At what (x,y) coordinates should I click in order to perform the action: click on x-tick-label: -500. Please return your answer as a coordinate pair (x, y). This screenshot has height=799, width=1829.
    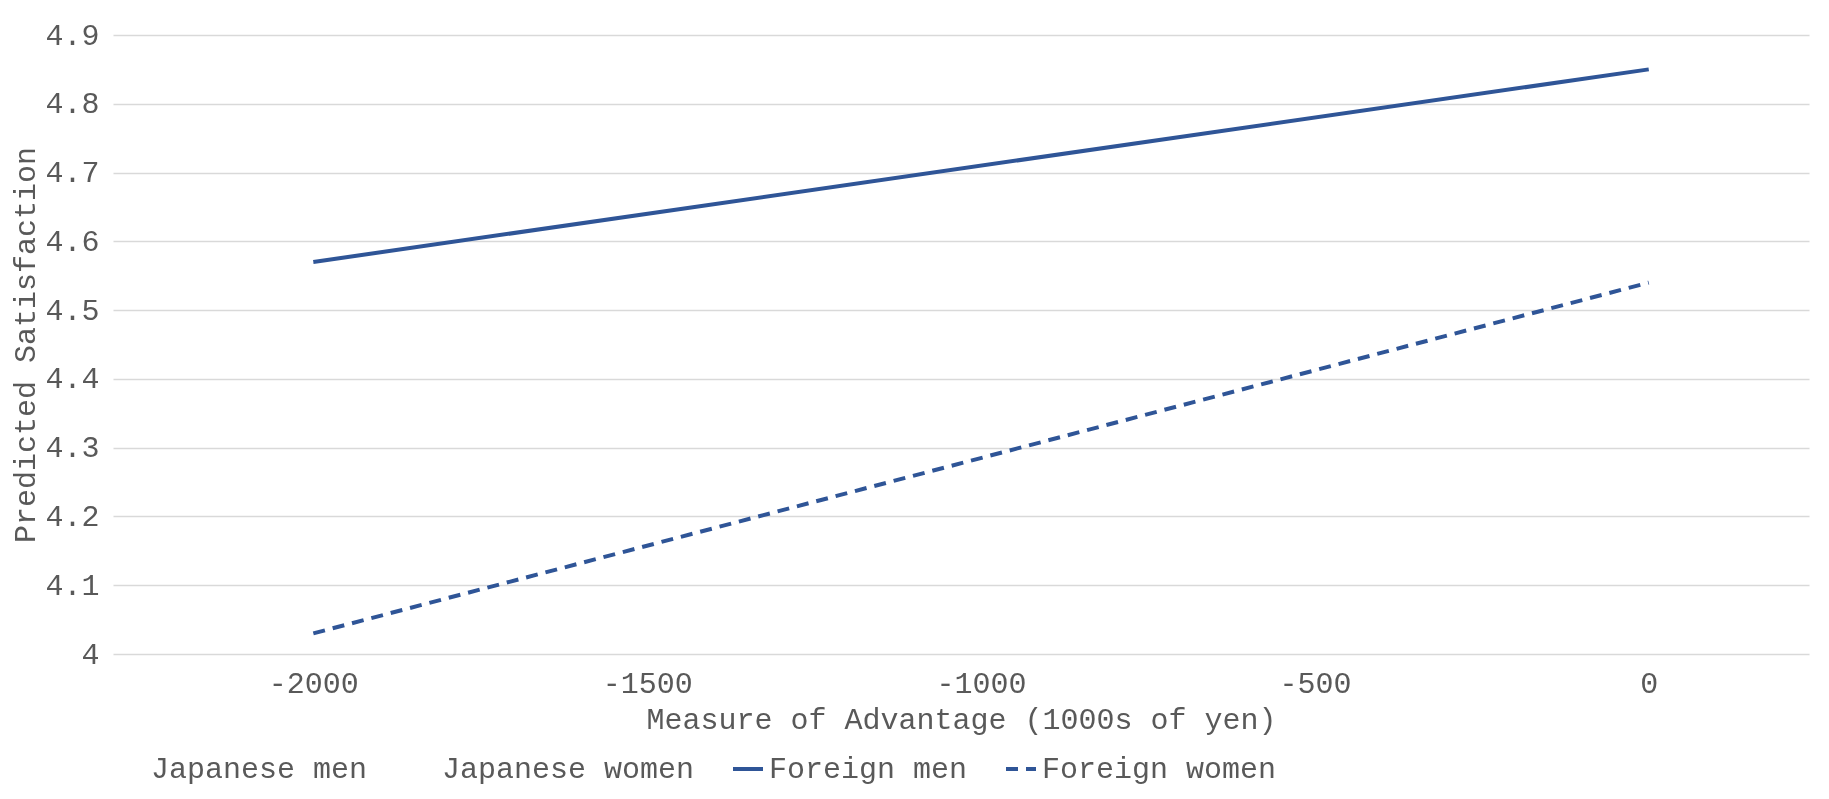
    Looking at the image, I should click on (1315, 684).